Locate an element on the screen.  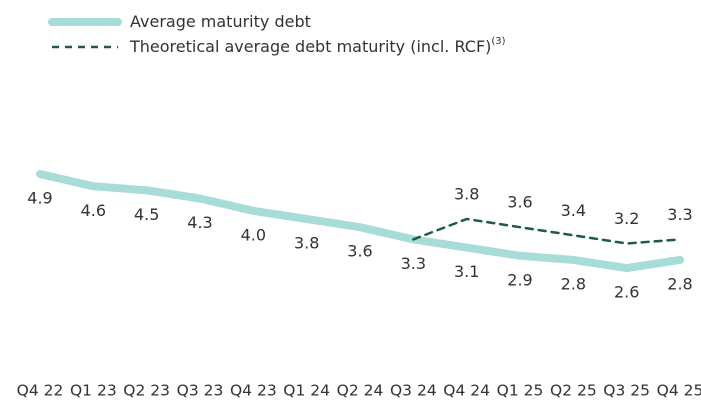
x-tick-label: Q2 23 is located at coordinates (146, 391).